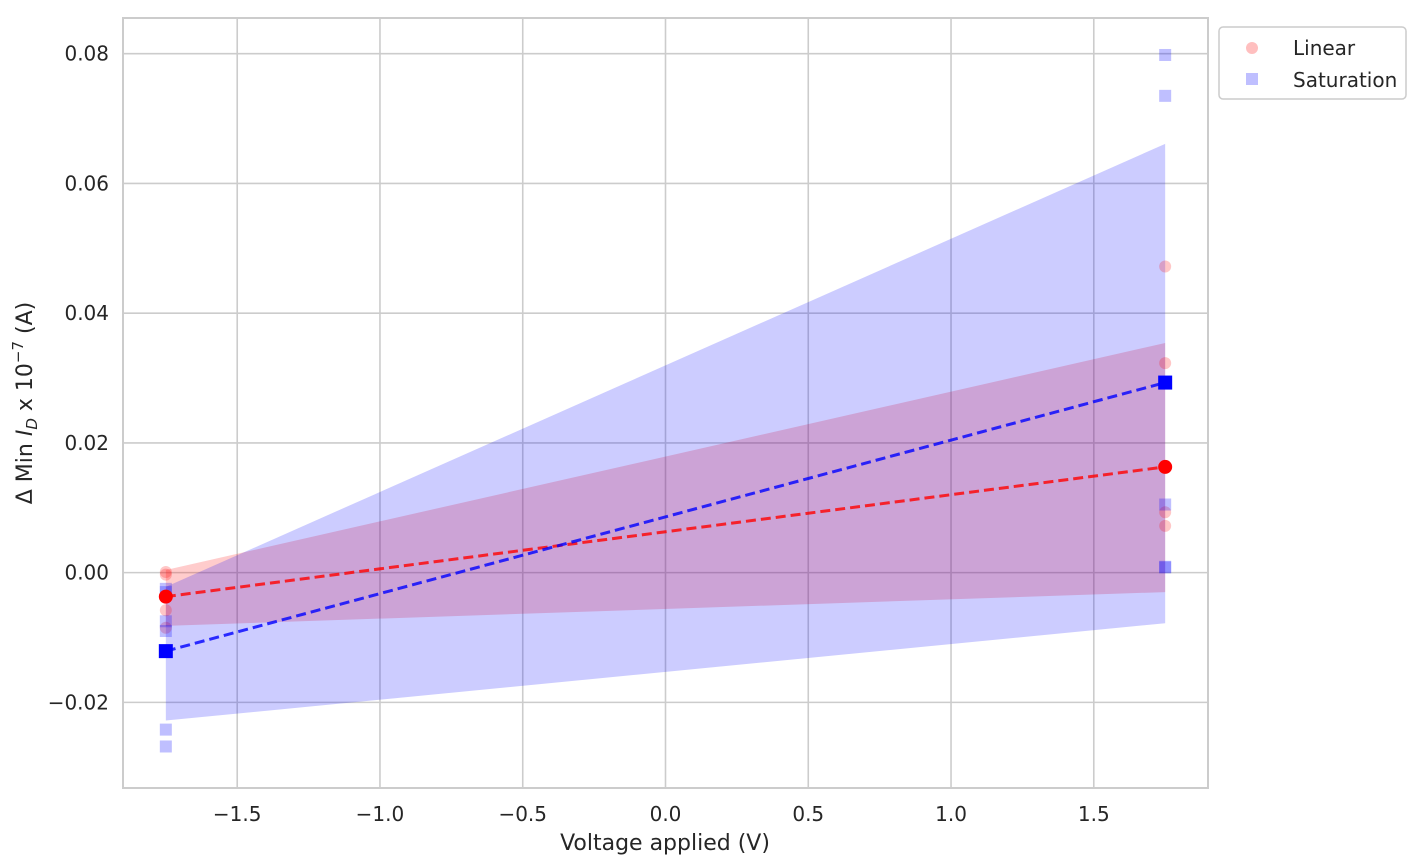  I want to click on y-label-mid: x 10, so click(25, 390).